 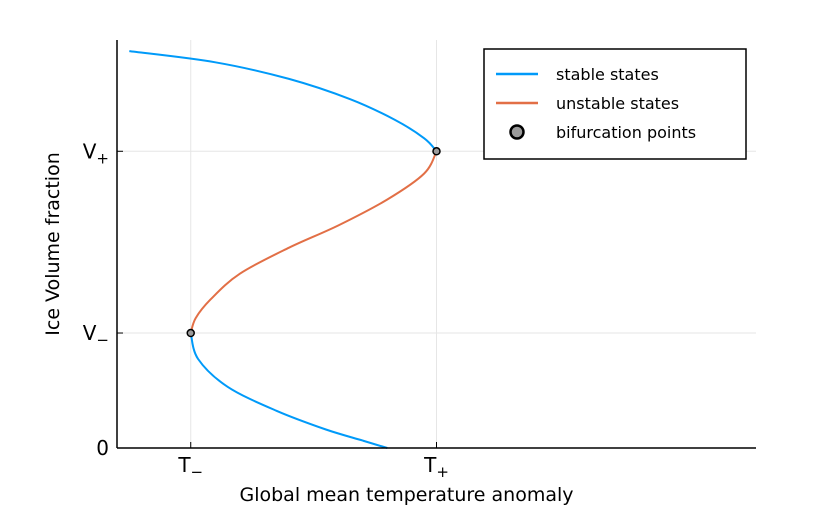 What do you see at coordinates (53, 243) in the screenshot?
I see `y-axis-title: Ice Volume fraction` at bounding box center [53, 243].